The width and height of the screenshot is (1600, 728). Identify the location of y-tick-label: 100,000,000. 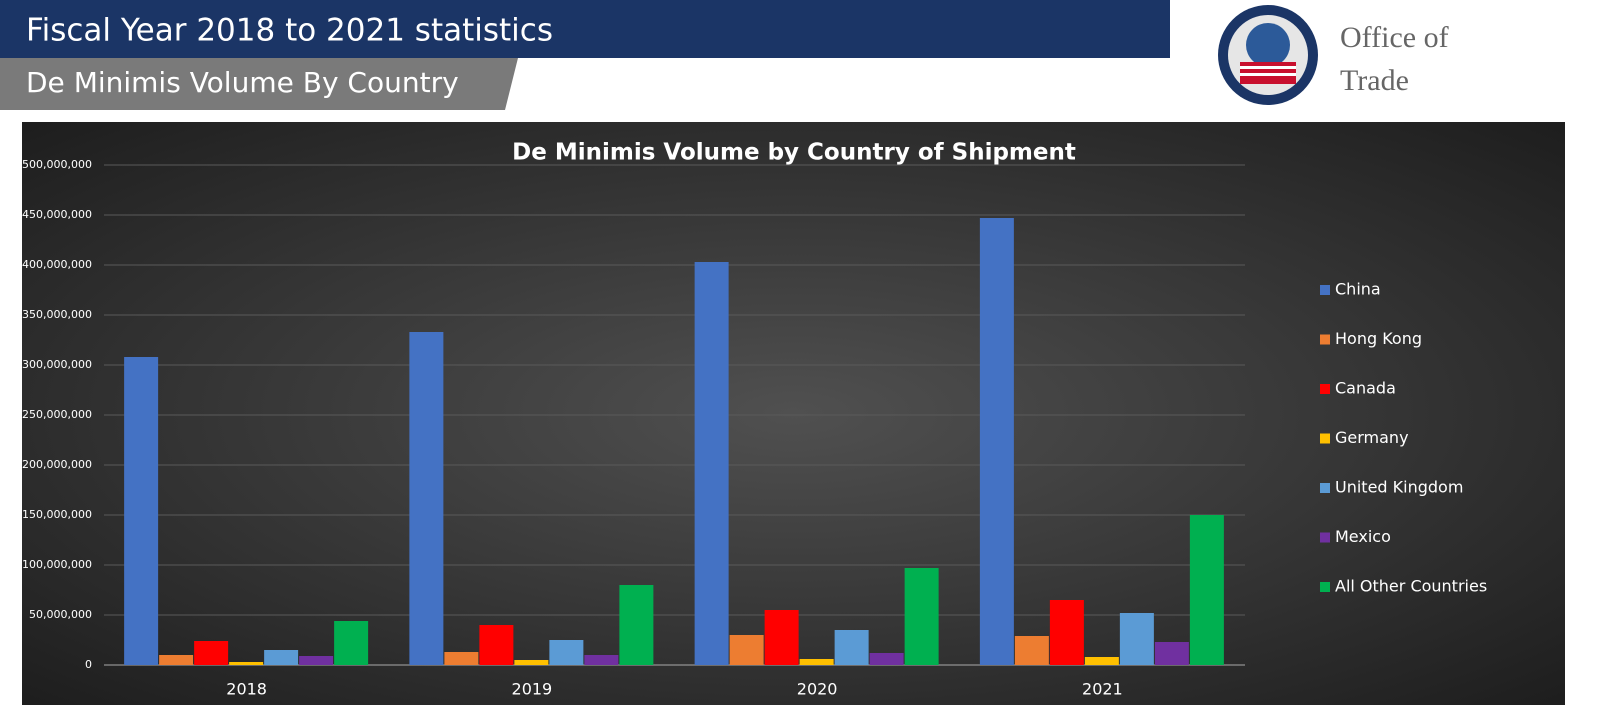
(57, 564).